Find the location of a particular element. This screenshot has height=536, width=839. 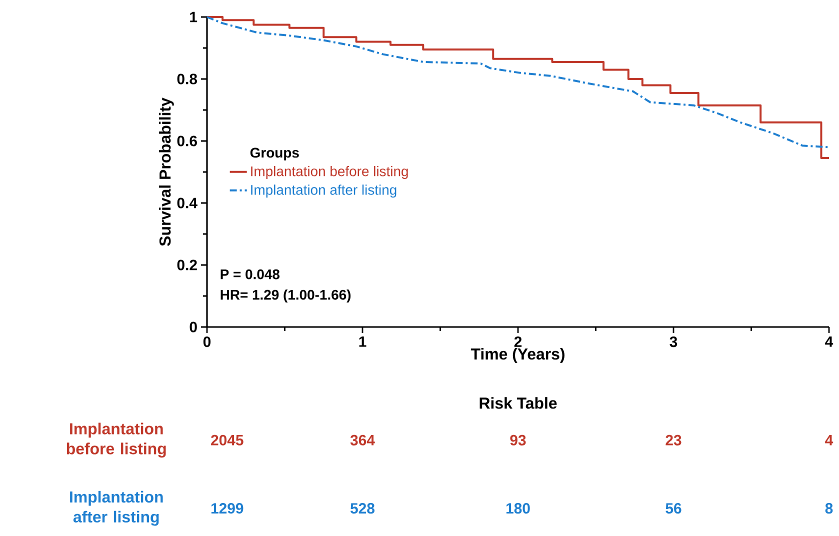

legend-label: Implantation after listing is located at coordinates (323, 191).